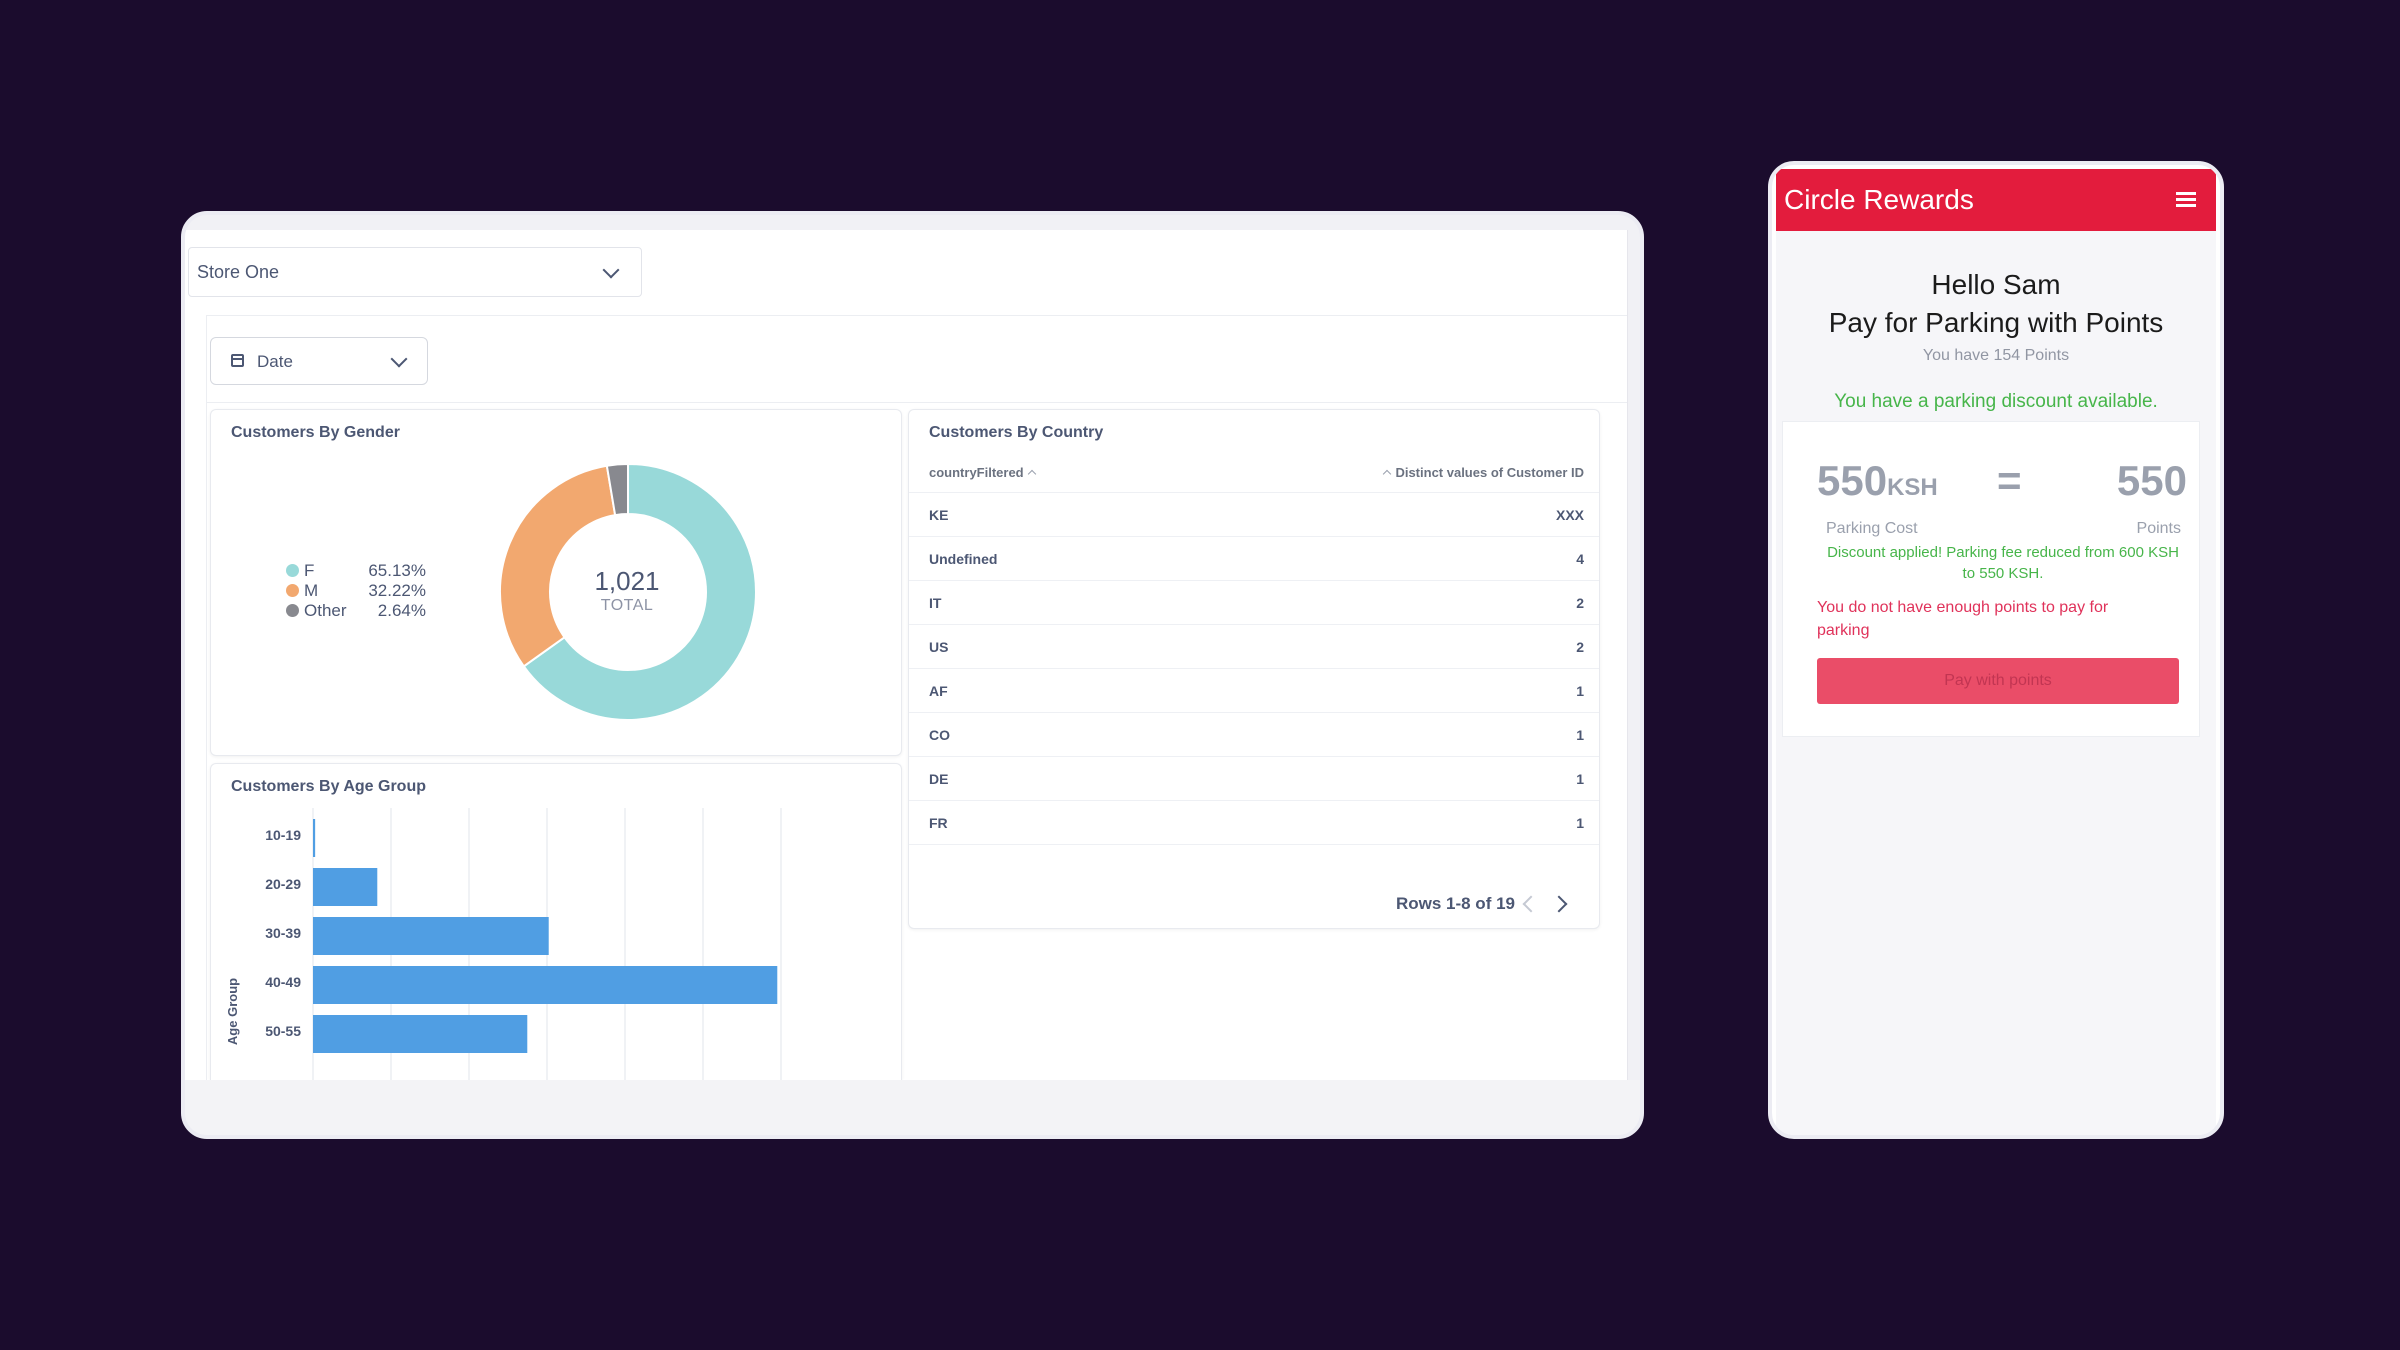 This screenshot has width=2400, height=1350. Describe the element at coordinates (939, 515) in the screenshot. I see `cell-country: KE` at that location.